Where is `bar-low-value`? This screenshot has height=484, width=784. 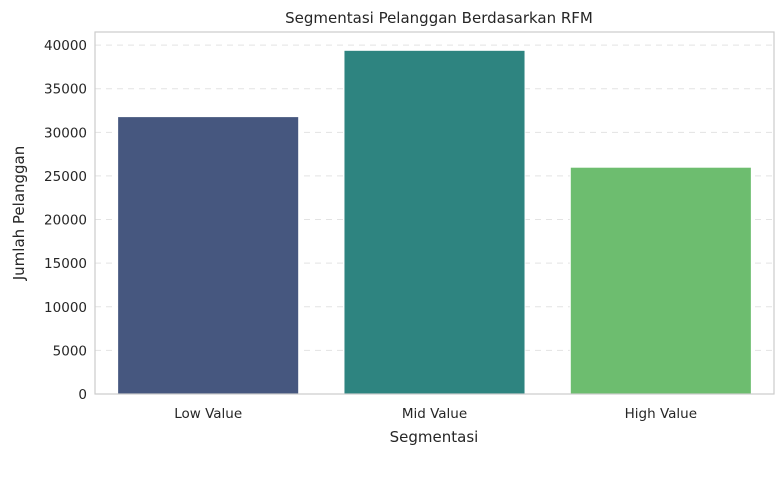 bar-low-value is located at coordinates (208, 255).